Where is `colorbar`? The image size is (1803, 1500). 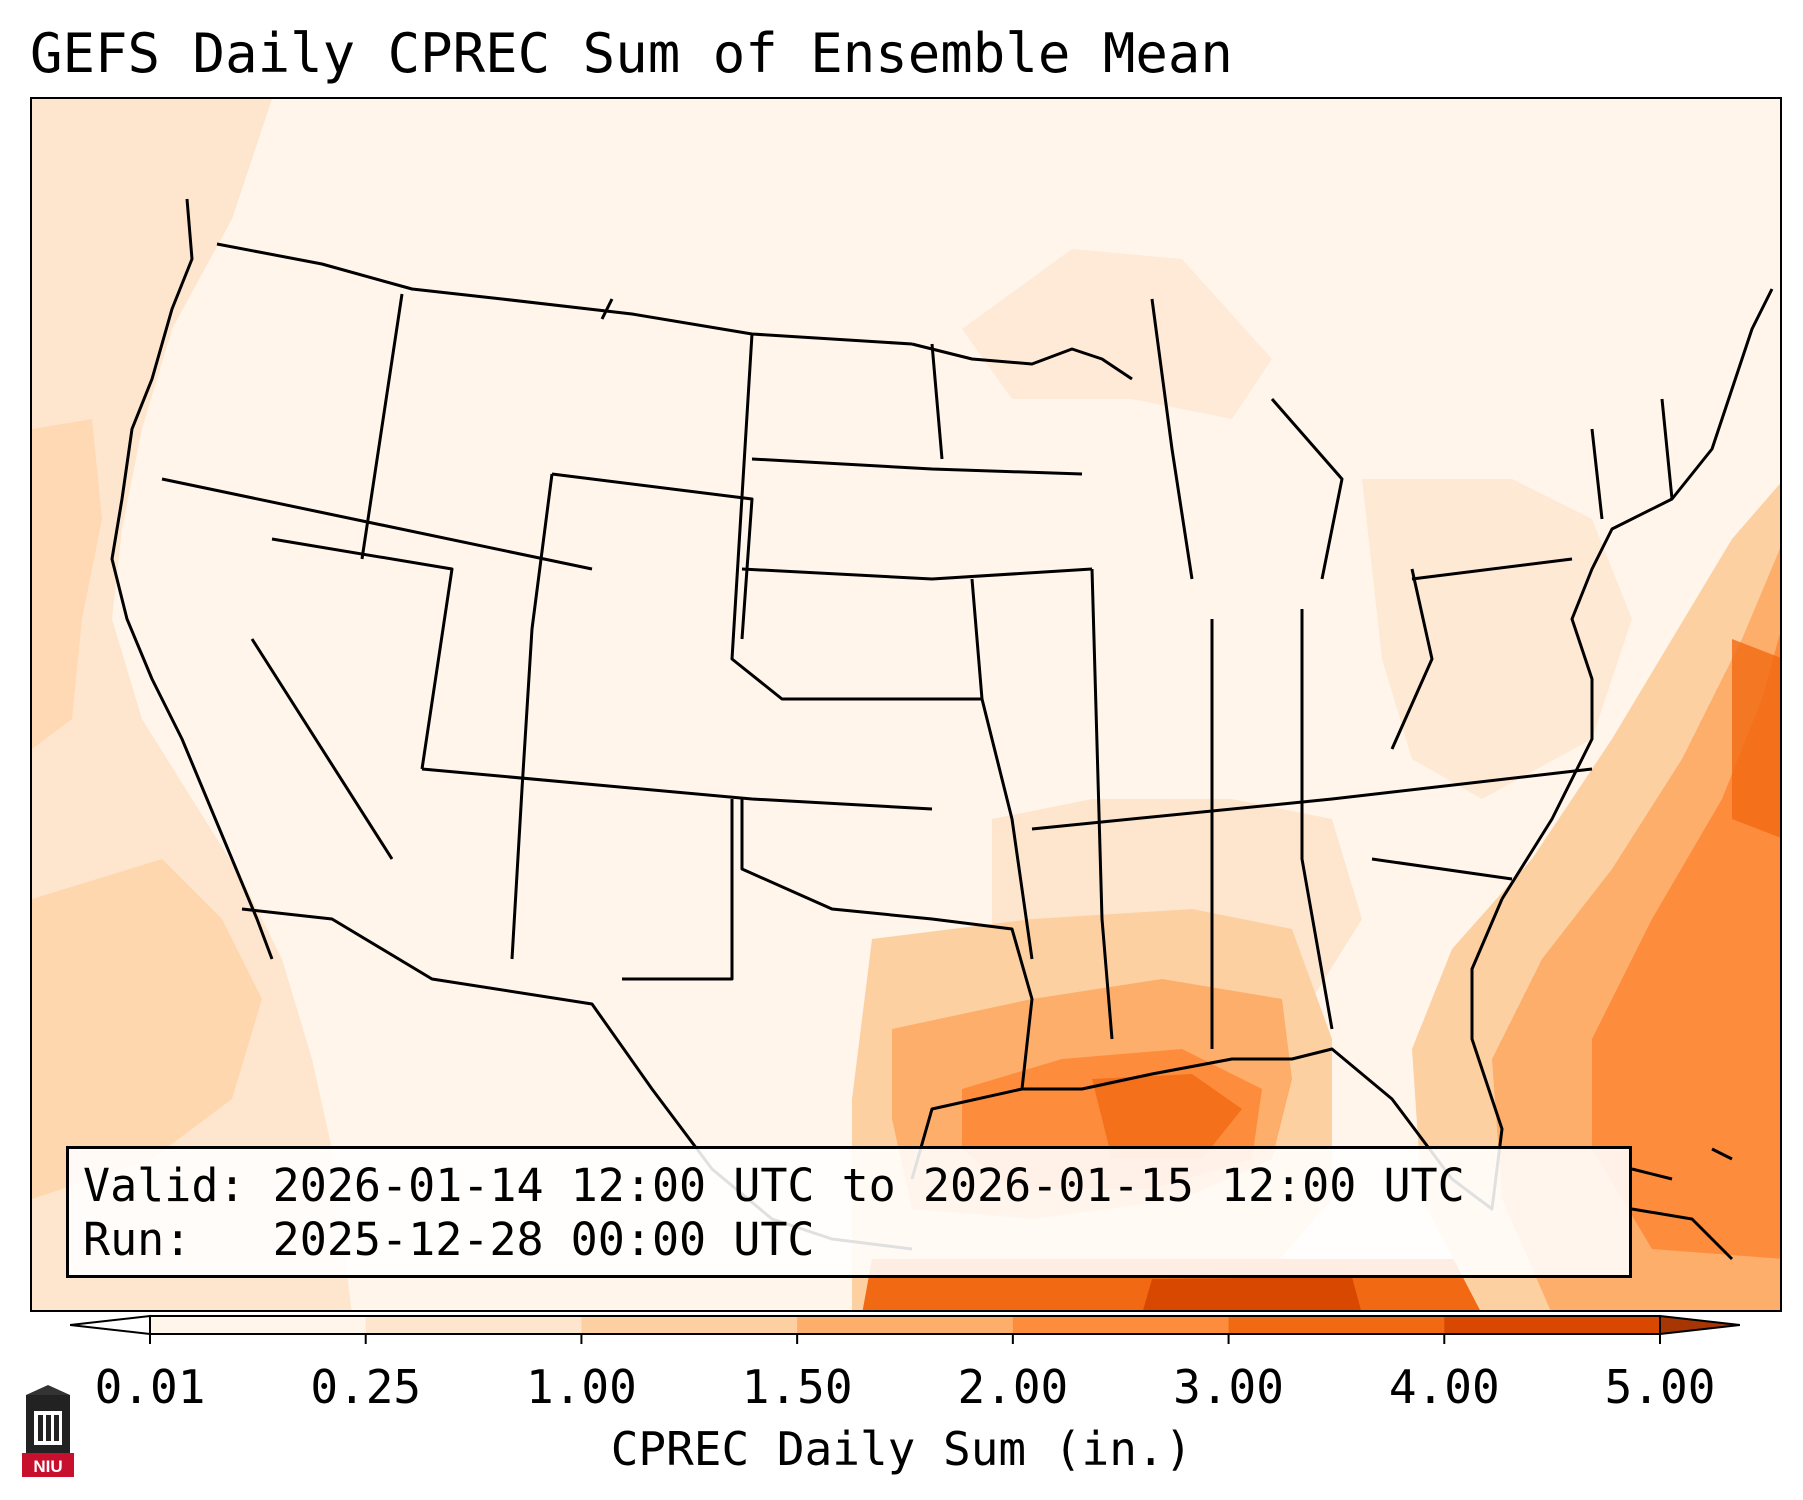
colorbar is located at coordinates (905, 1329).